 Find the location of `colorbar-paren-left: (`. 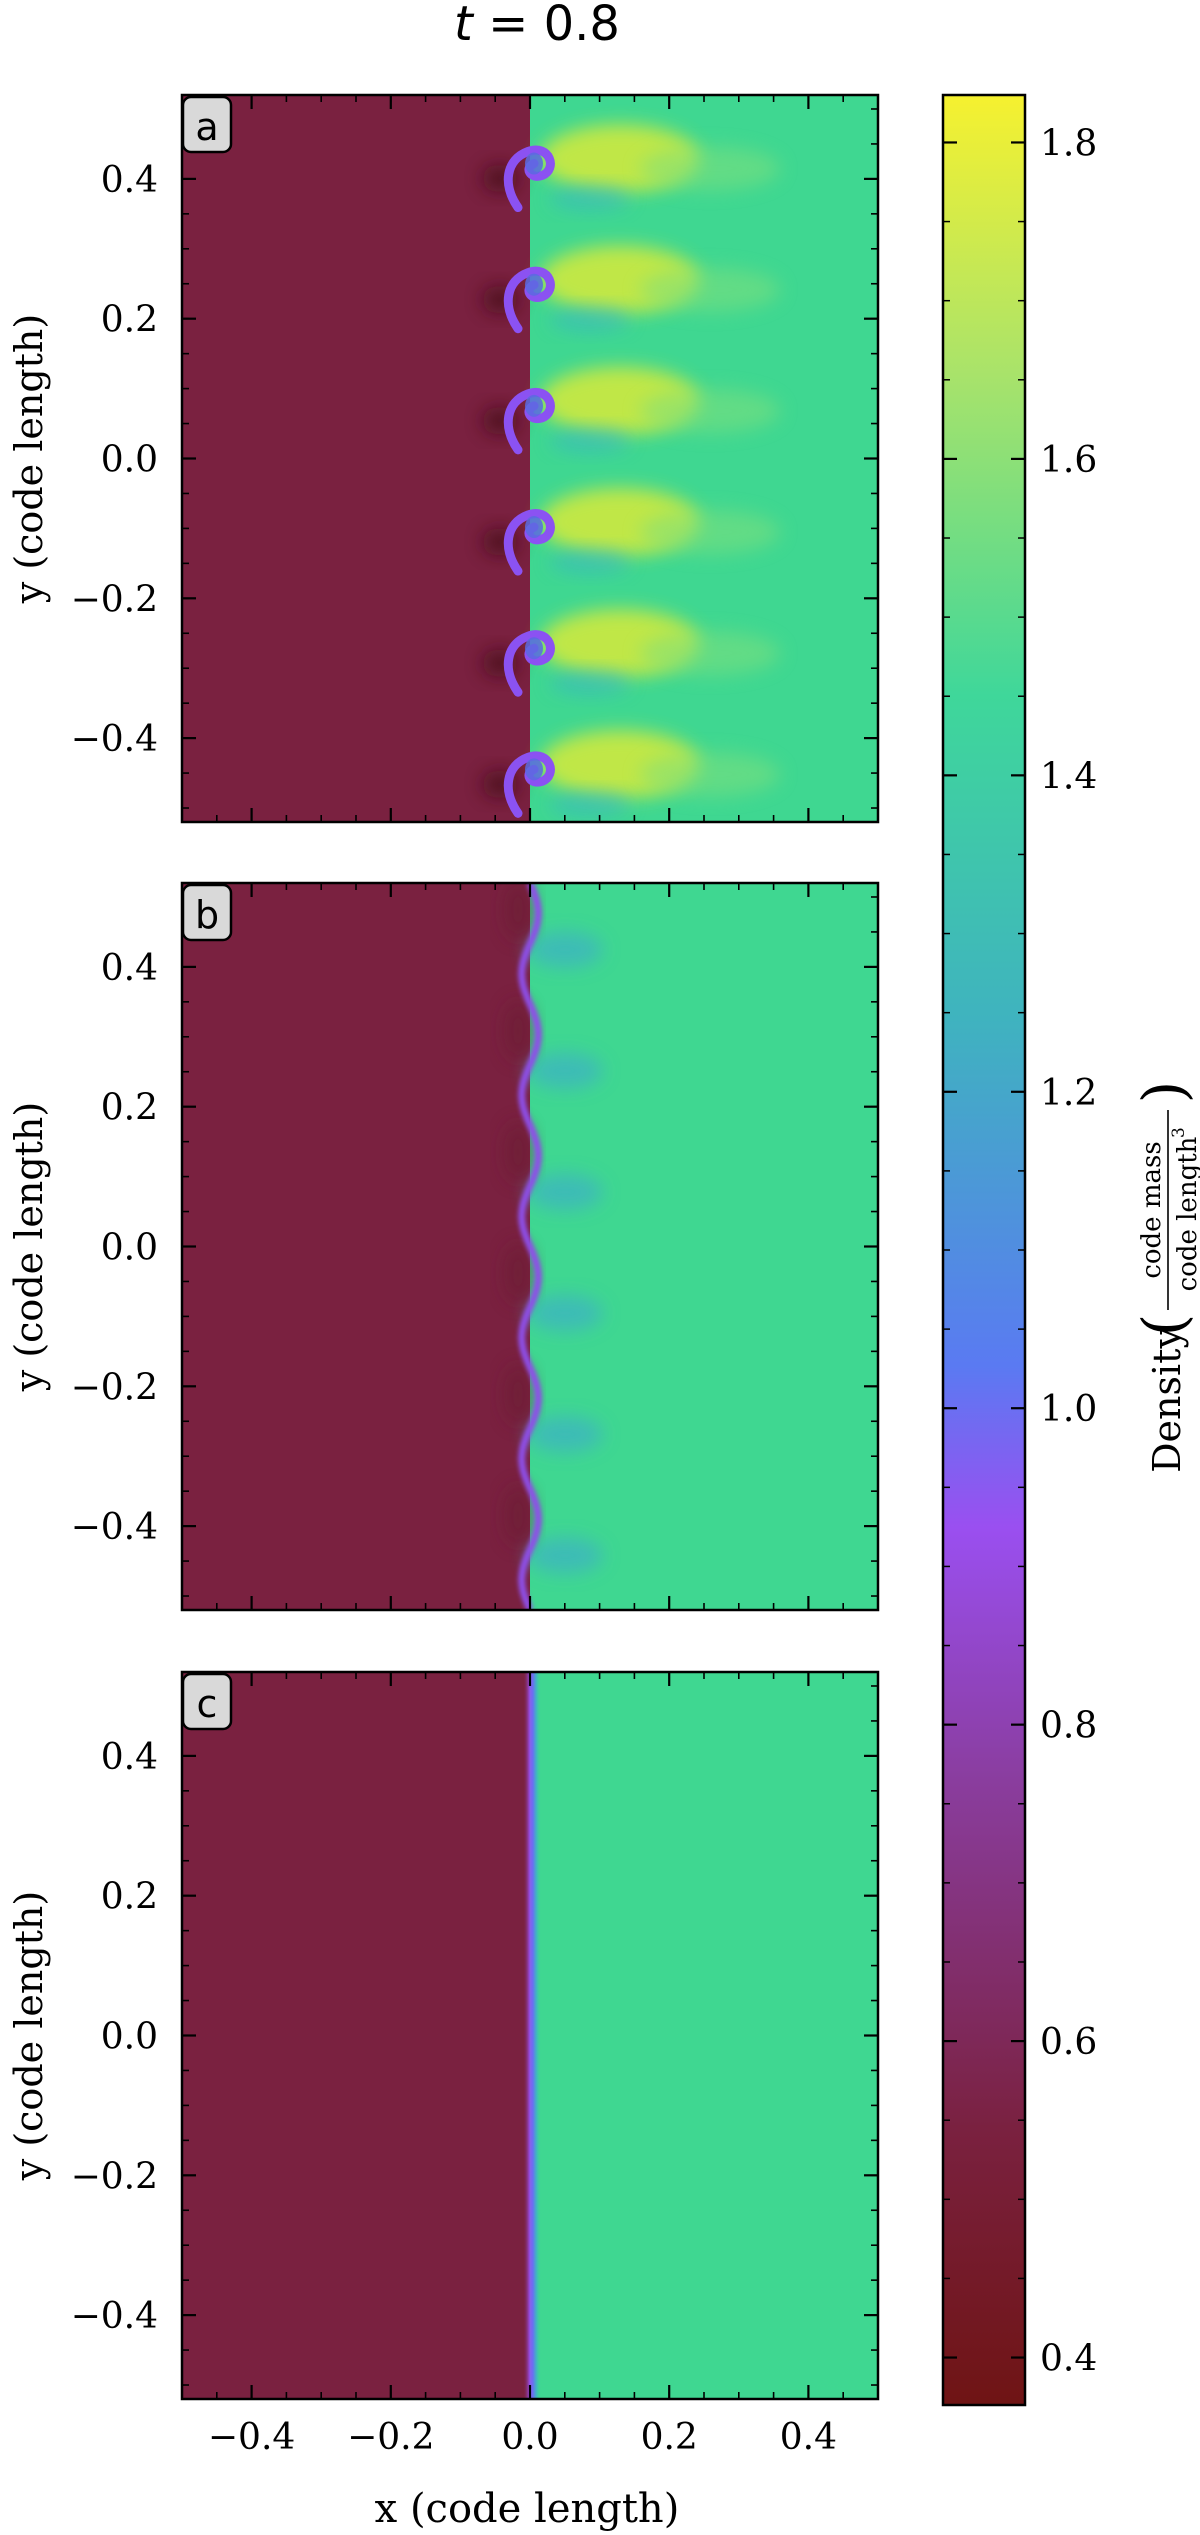

colorbar-paren-left: ( is located at coordinates (1164, 1325).